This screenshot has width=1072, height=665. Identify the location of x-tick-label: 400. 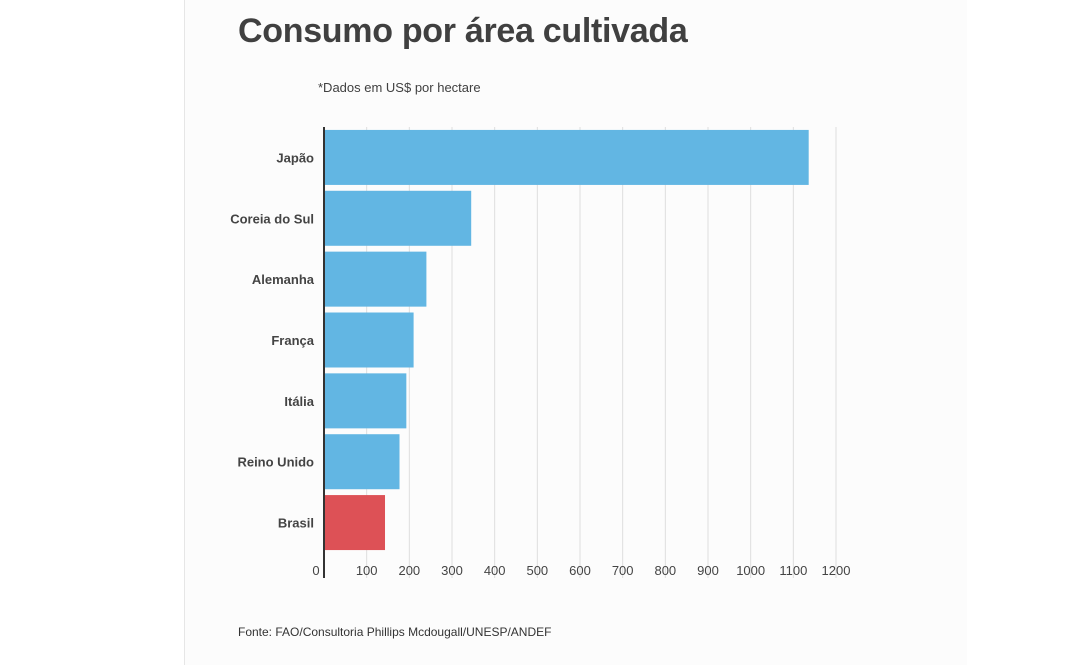
(495, 570).